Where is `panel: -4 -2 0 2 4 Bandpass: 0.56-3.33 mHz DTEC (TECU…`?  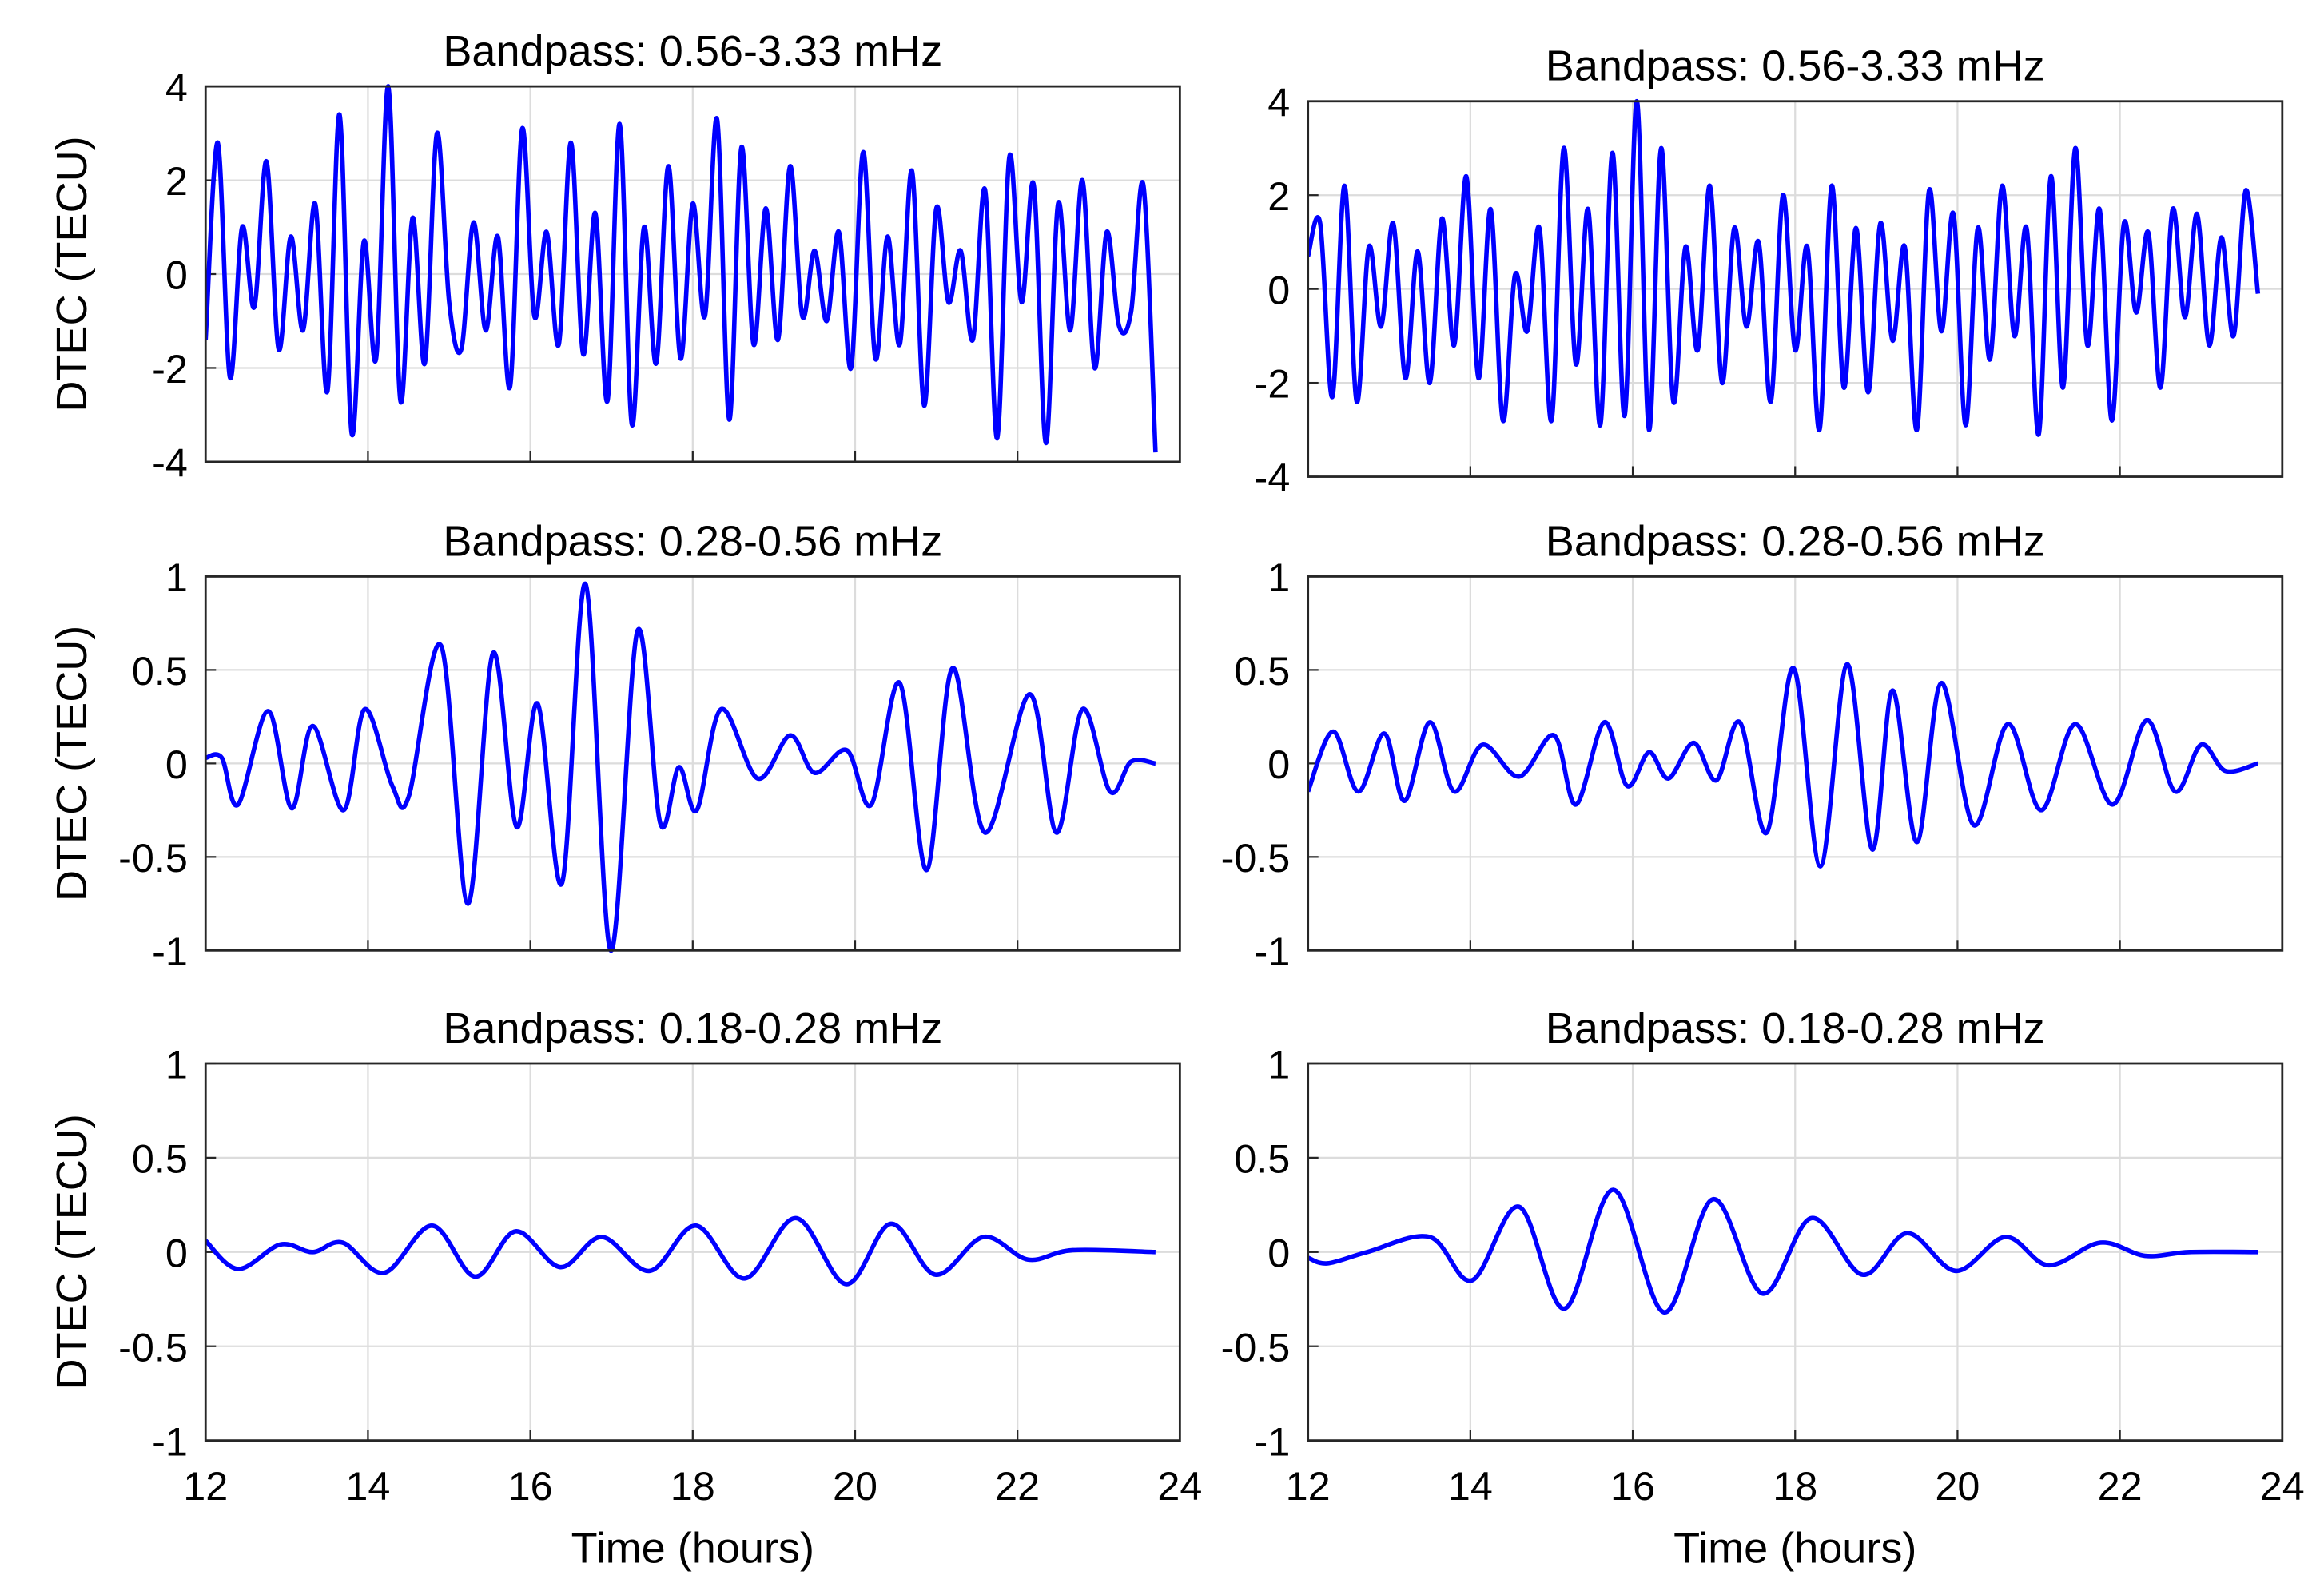 panel: -4 -2 0 2 4 Bandpass: 0.56-3.33 mHz DTEC (TECU… is located at coordinates (614, 256).